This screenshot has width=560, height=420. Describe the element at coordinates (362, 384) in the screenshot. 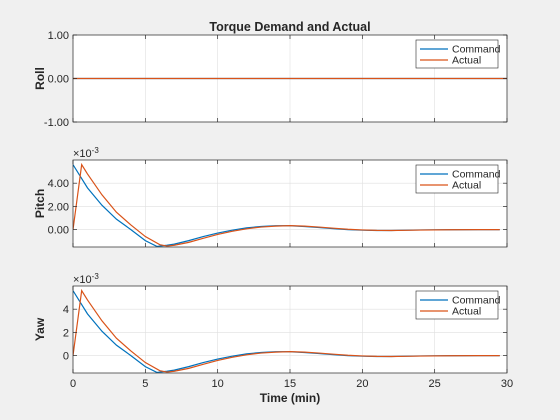

I see `x-tick-label: 20` at that location.